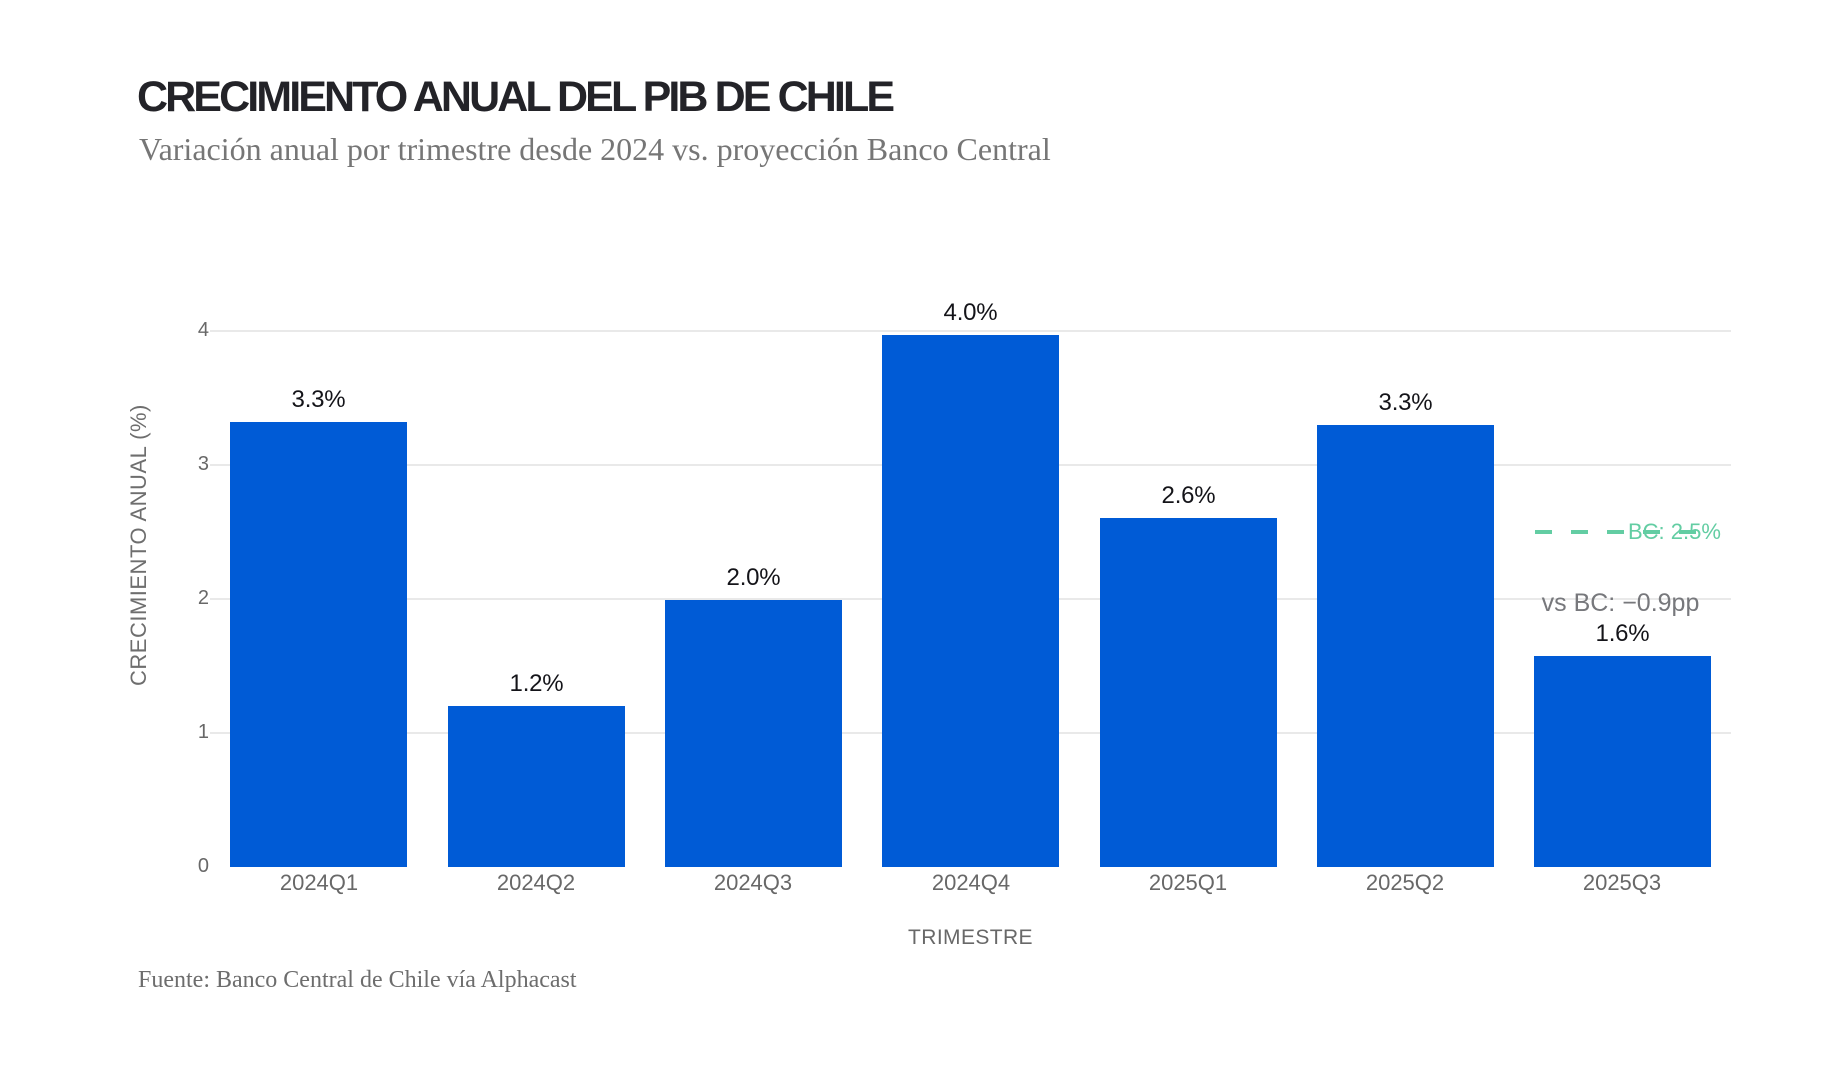  What do you see at coordinates (1674, 531) in the screenshot?
I see `svg-text: BC: 2.5%` at bounding box center [1674, 531].